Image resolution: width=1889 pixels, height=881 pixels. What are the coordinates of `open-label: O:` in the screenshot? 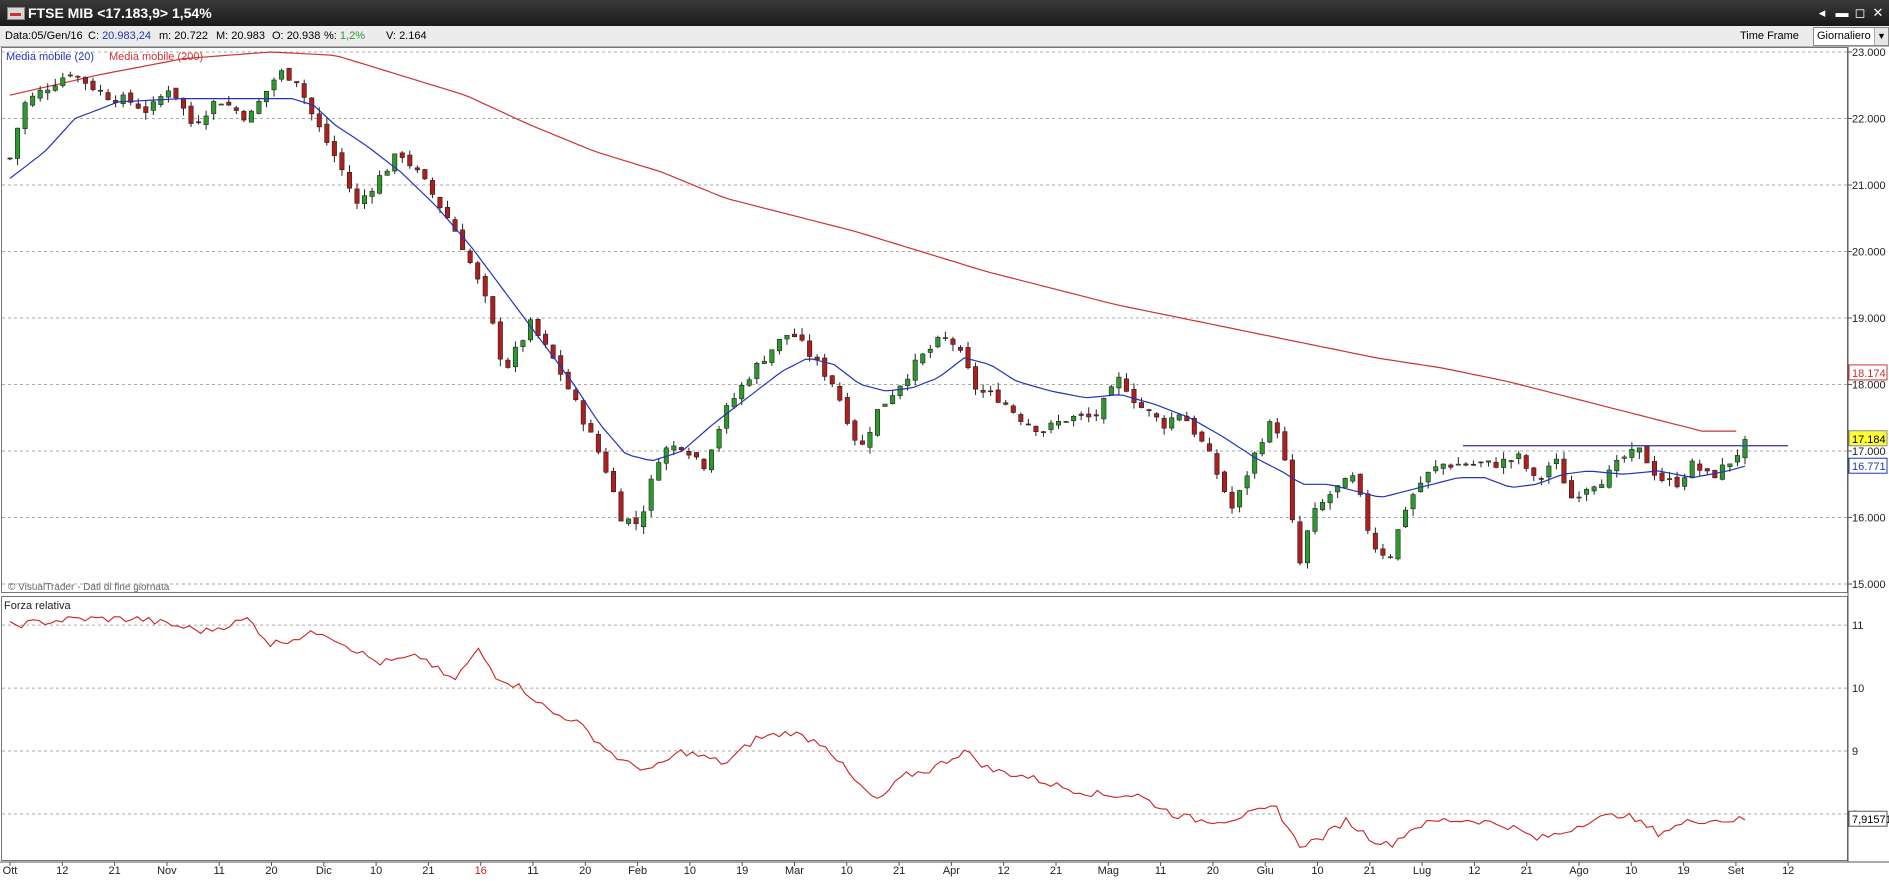 It's located at (278, 36).